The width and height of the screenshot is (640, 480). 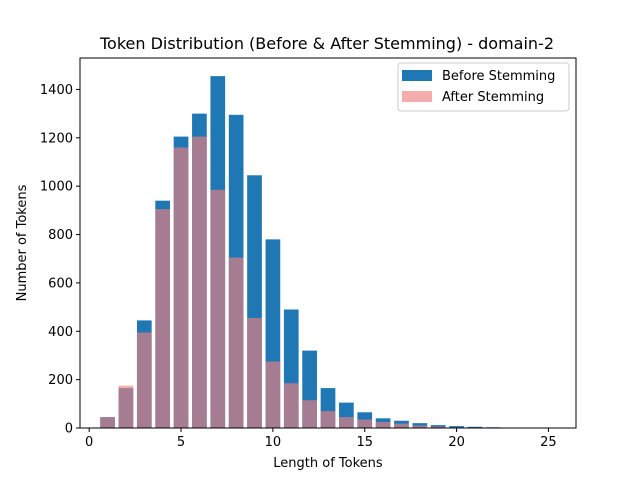 I want to click on x-tick-label: 20, so click(x=456, y=442).